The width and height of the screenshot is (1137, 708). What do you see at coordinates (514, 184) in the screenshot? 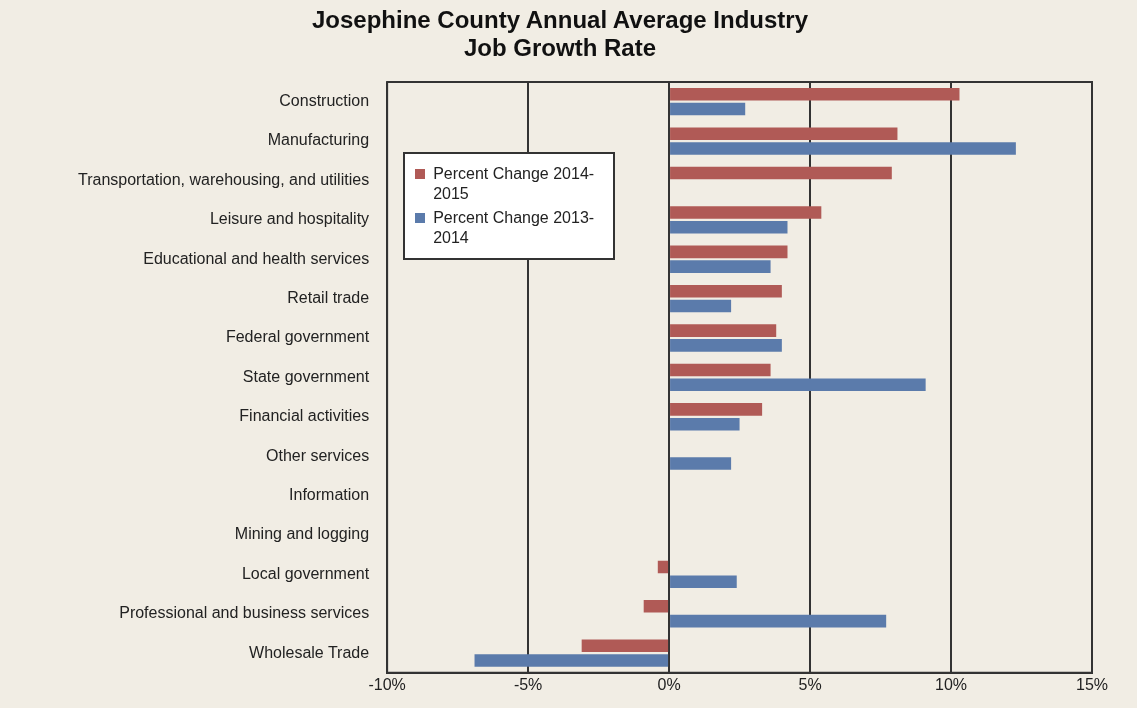
I see `legend-label: Percent Change 2014-2015` at bounding box center [514, 184].